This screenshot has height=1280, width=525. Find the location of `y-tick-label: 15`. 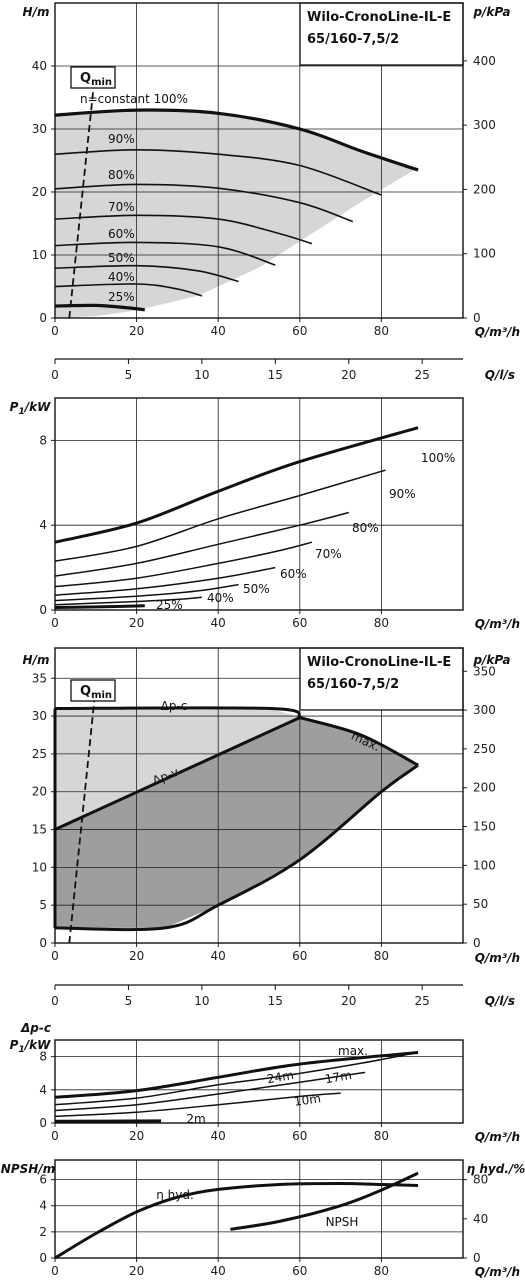

y-tick-label: 15 is located at coordinates (39, 830).